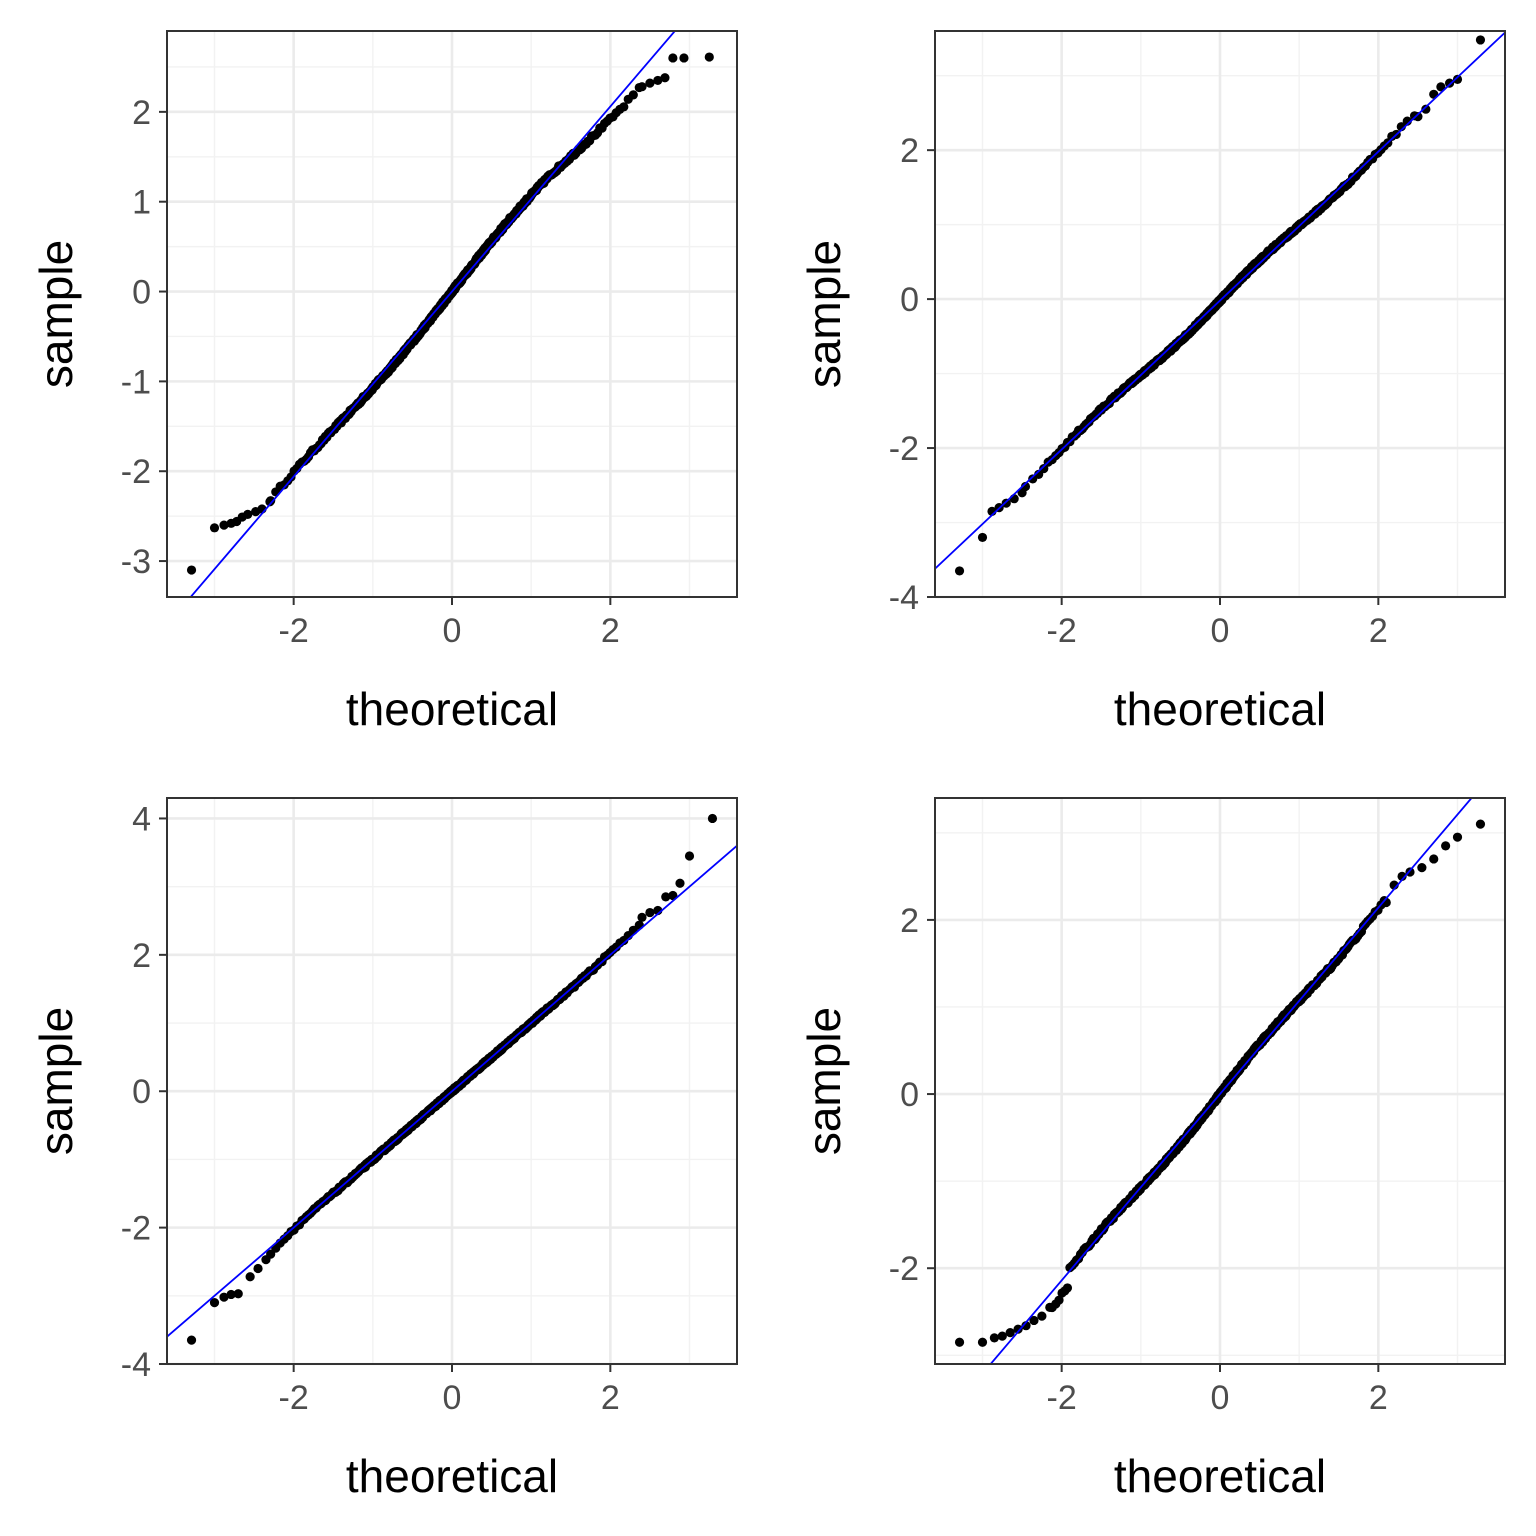 This screenshot has height=1536, width=1536. What do you see at coordinates (136, 1365) in the screenshot?
I see `y-tick-label: -4` at bounding box center [136, 1365].